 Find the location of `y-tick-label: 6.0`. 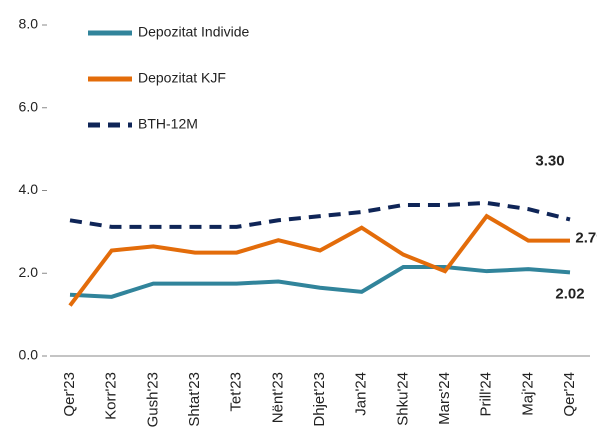

y-tick-label: 6.0 is located at coordinates (29, 106).